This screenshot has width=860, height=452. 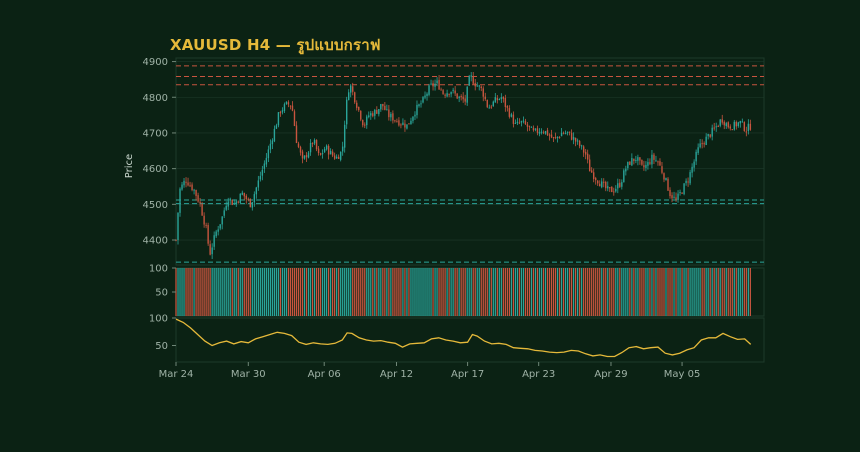 What do you see at coordinates (155, 62) in the screenshot?
I see `price-tick-label: 4900` at bounding box center [155, 62].